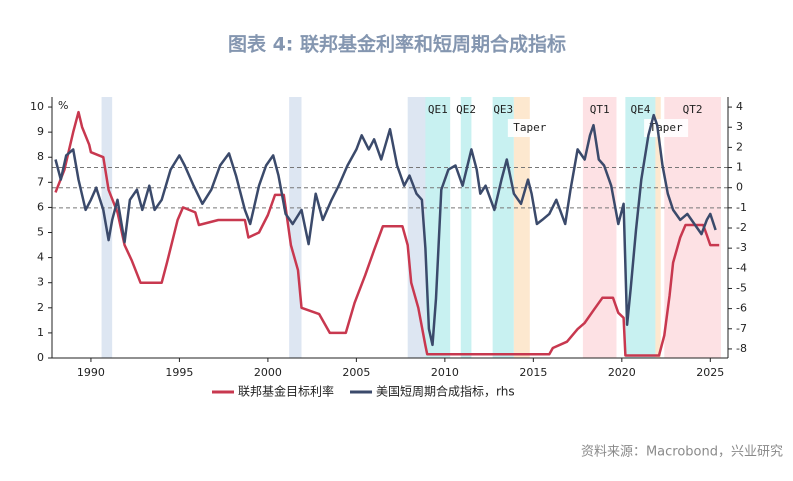 This screenshot has height=481, width=793. Describe the element at coordinates (739, 106) in the screenshot. I see `y2-tick-label: 4` at that location.